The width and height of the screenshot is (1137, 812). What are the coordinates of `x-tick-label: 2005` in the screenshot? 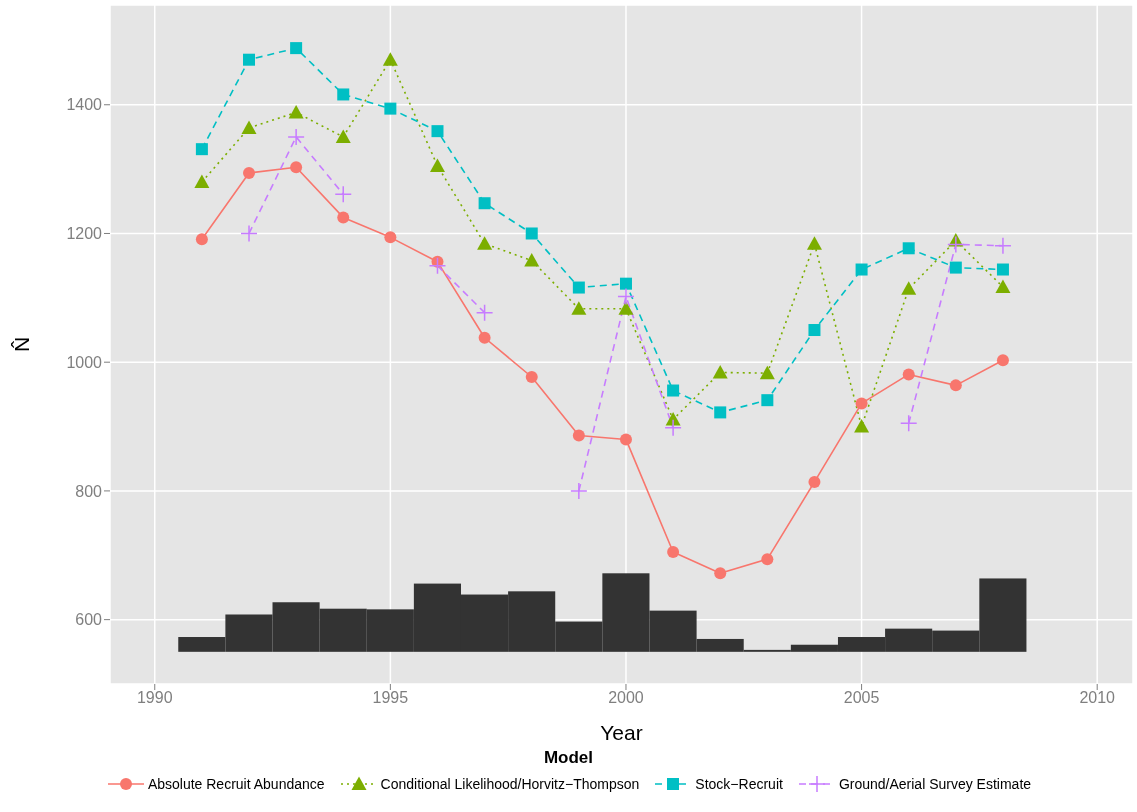 It's located at (861, 698).